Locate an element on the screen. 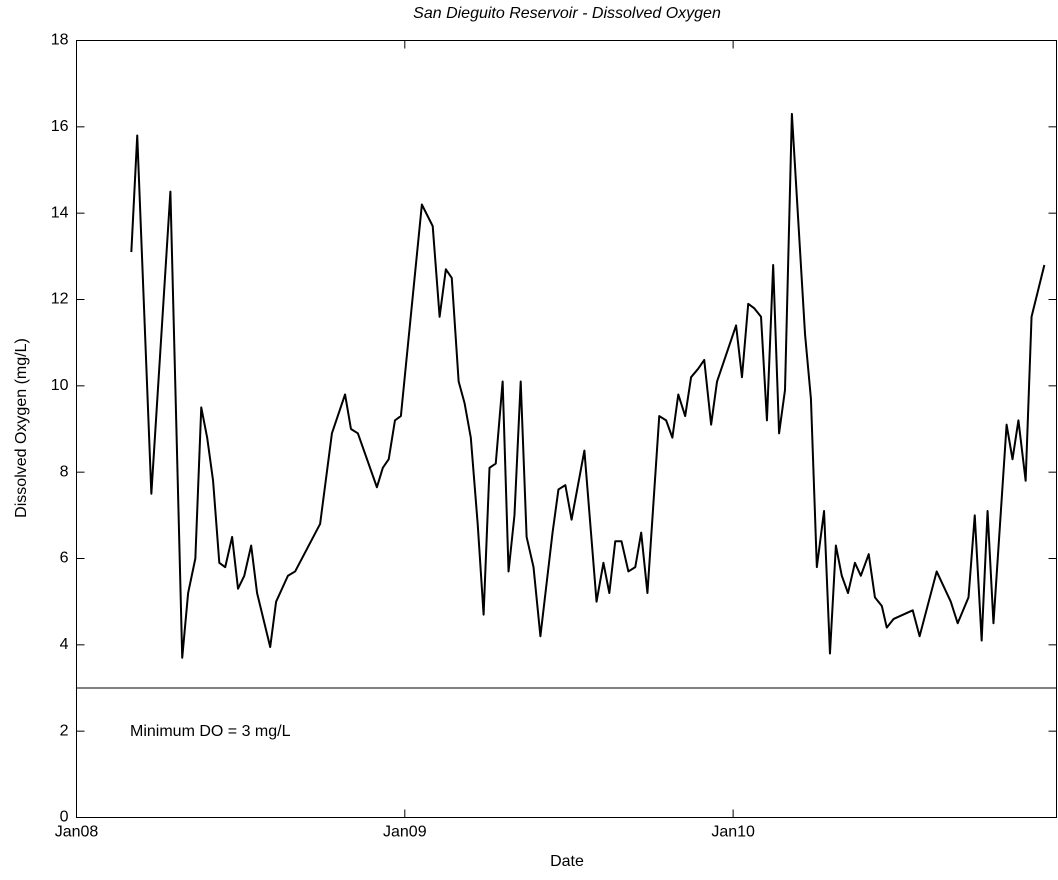 The height and width of the screenshot is (880, 1058). y-tick-label: 16 is located at coordinates (60, 126).